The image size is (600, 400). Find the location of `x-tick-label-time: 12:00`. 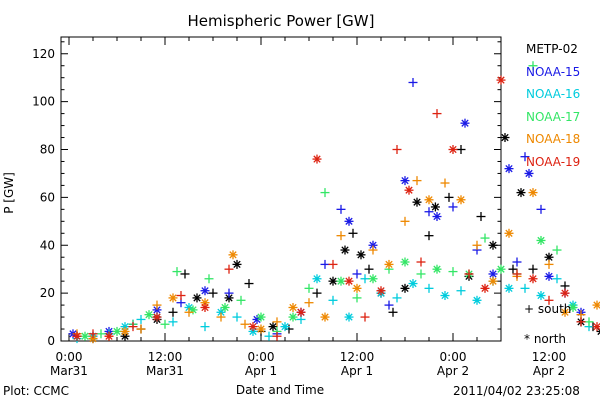

x-tick-label-time: 12:00 is located at coordinates (549, 357).